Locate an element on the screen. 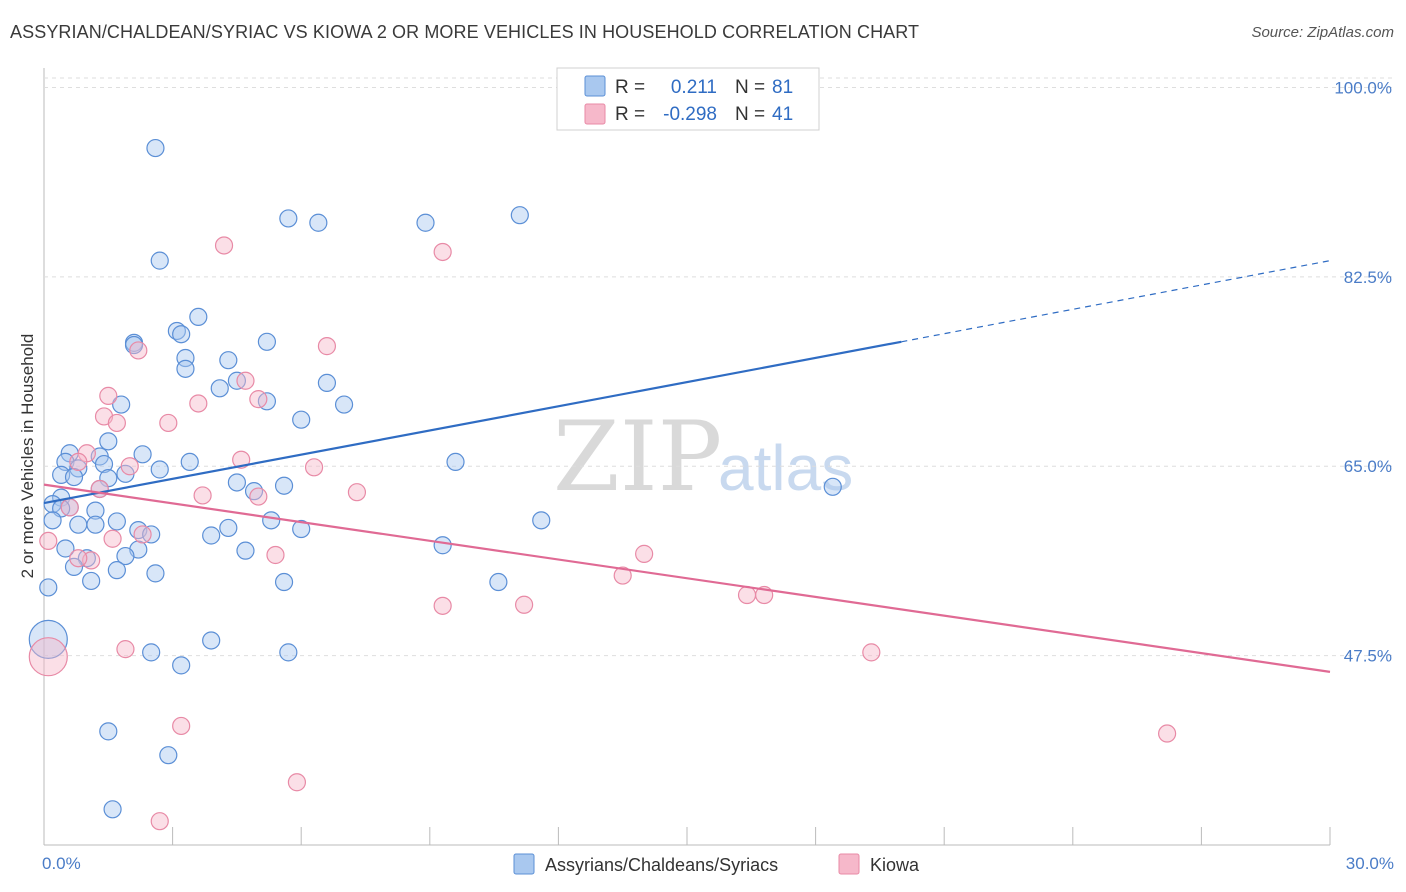 The image size is (1406, 892). legend-box: R = 0.211 N = 81 R = -0.298 N = 41 is located at coordinates (688, 99).